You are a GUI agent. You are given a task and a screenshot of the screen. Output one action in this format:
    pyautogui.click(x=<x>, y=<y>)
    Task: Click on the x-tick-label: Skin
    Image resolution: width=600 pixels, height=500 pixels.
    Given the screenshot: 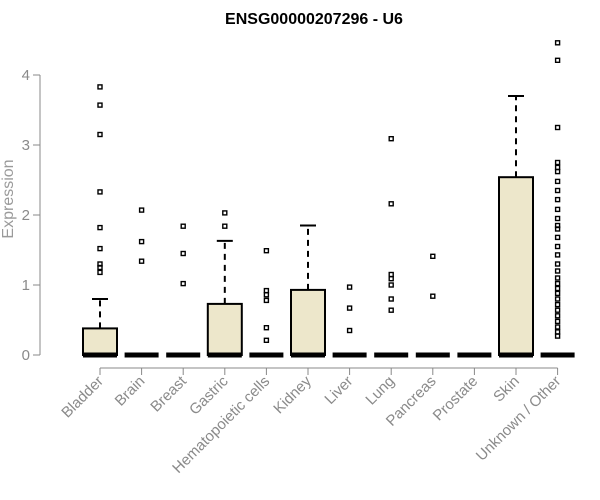 What is the action you would take?
    pyautogui.click(x=506, y=389)
    